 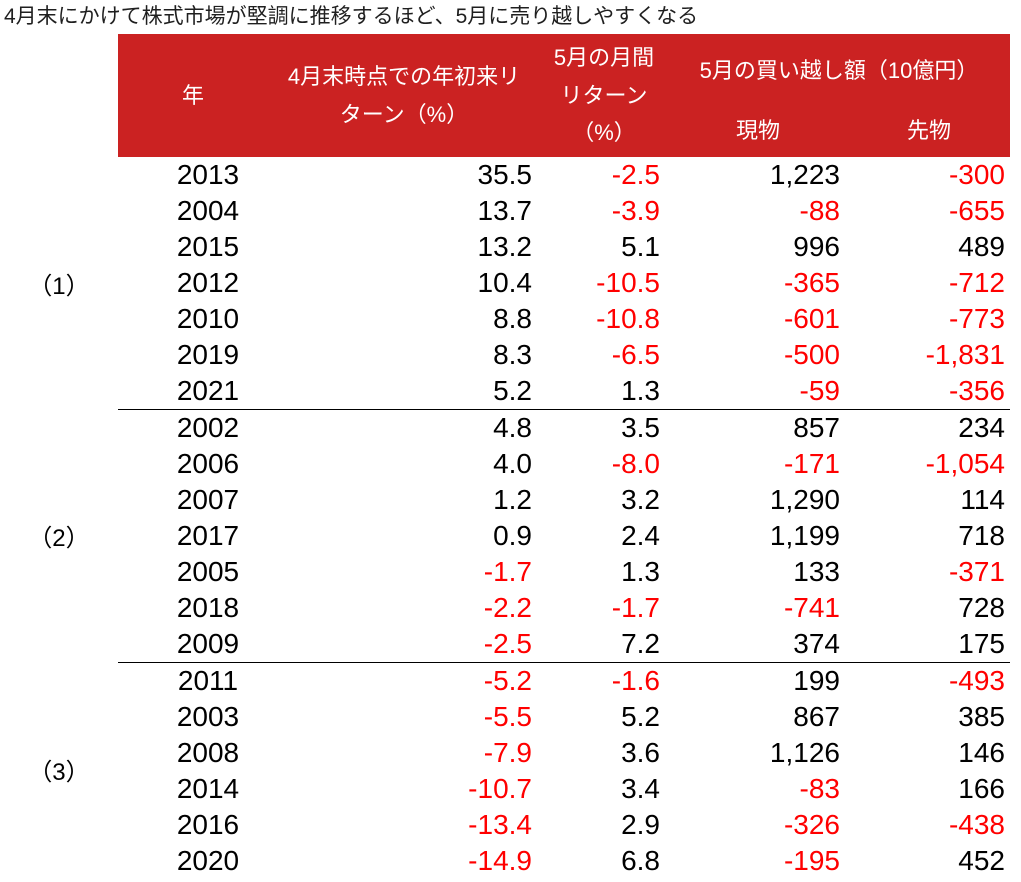 What do you see at coordinates (208, 427) in the screenshot?
I see `cell-year: 2002` at bounding box center [208, 427].